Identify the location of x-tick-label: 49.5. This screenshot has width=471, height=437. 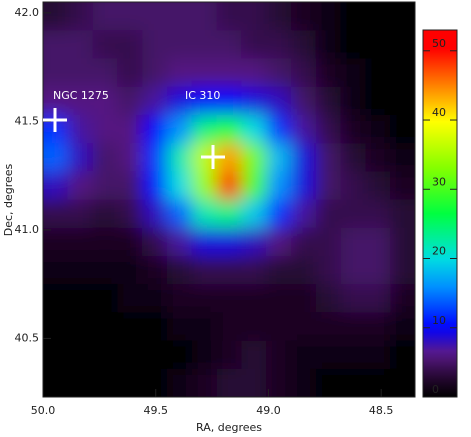
(155, 410).